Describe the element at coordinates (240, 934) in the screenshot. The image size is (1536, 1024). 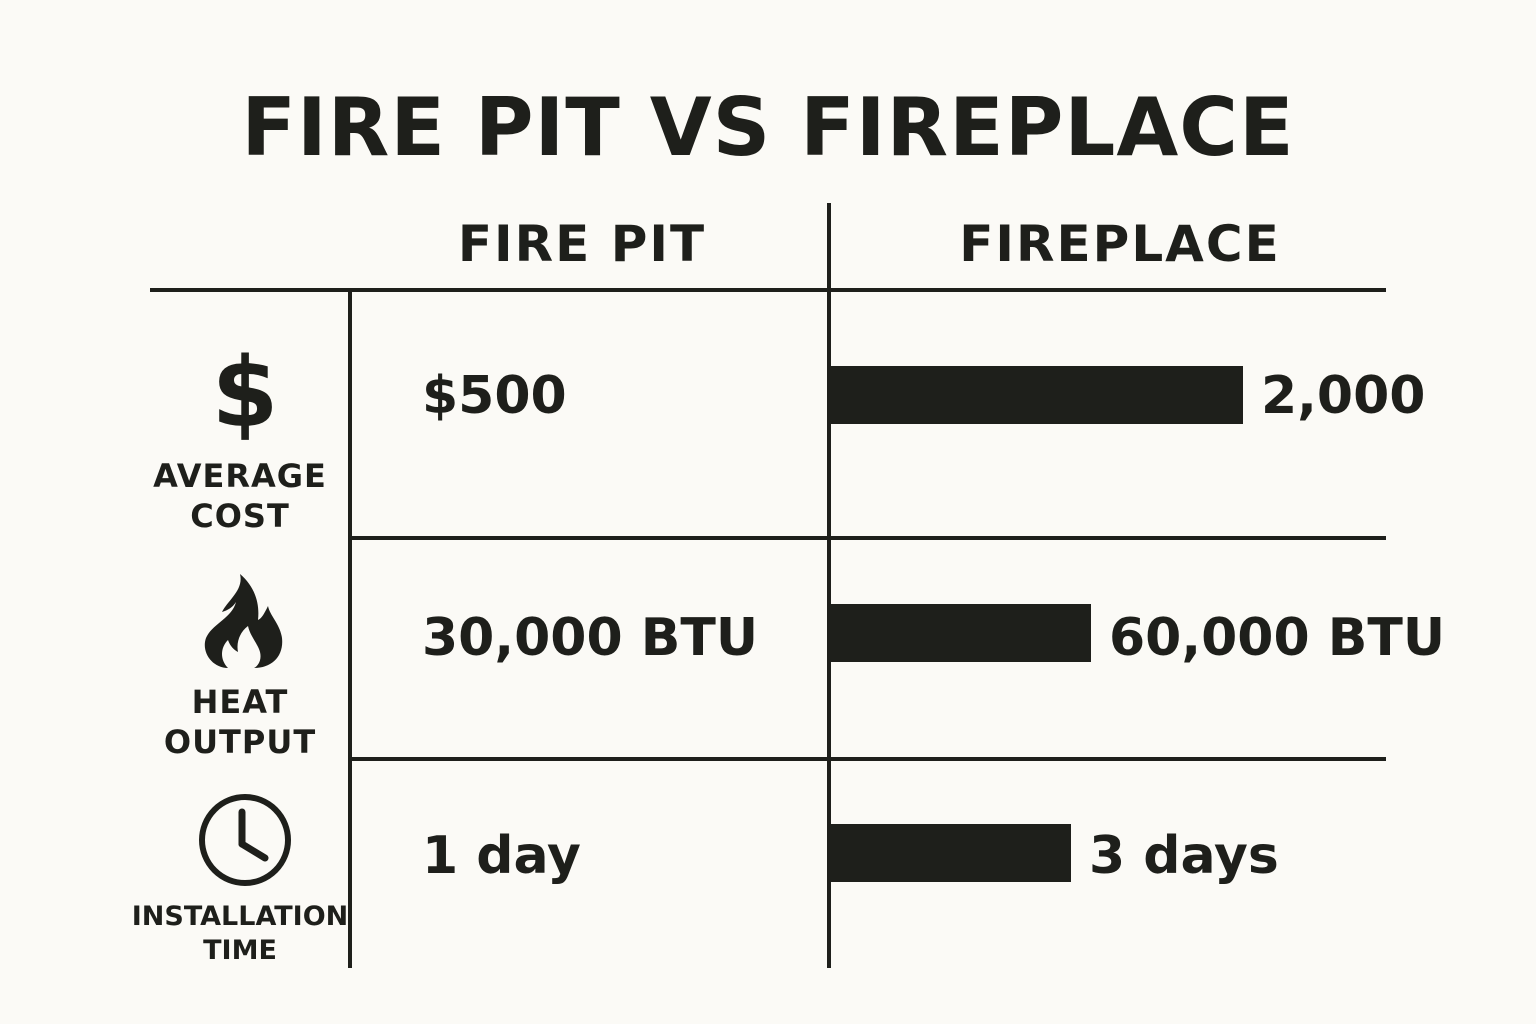
I see `row-label-installation-time: INSTALLATION TIME` at that location.